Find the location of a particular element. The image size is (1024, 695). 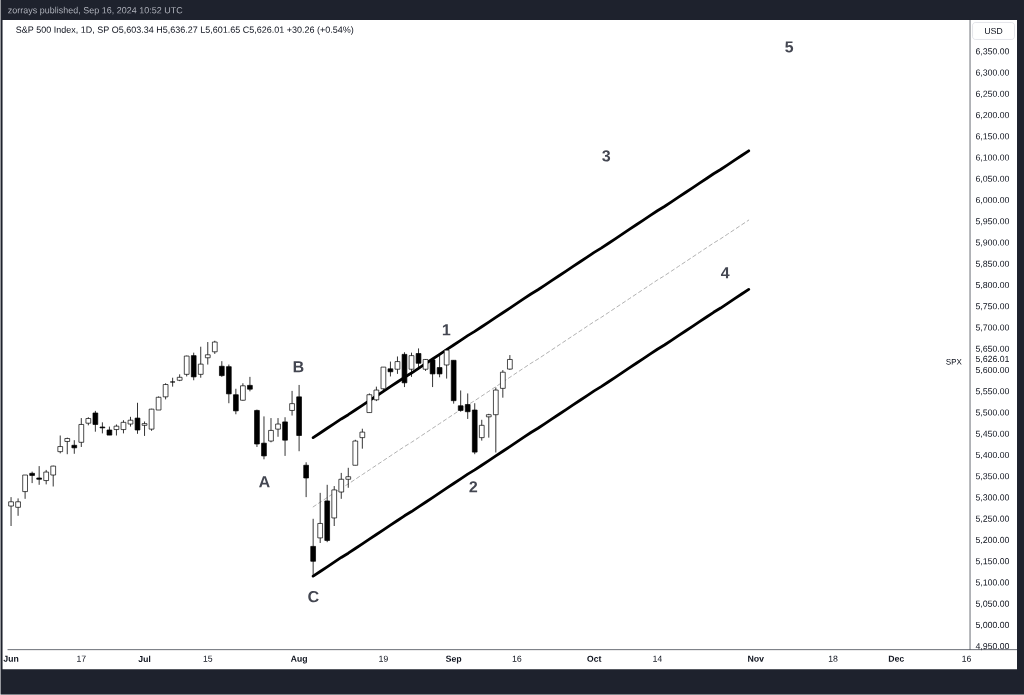

x-tick-label: Jul is located at coordinates (144, 659).